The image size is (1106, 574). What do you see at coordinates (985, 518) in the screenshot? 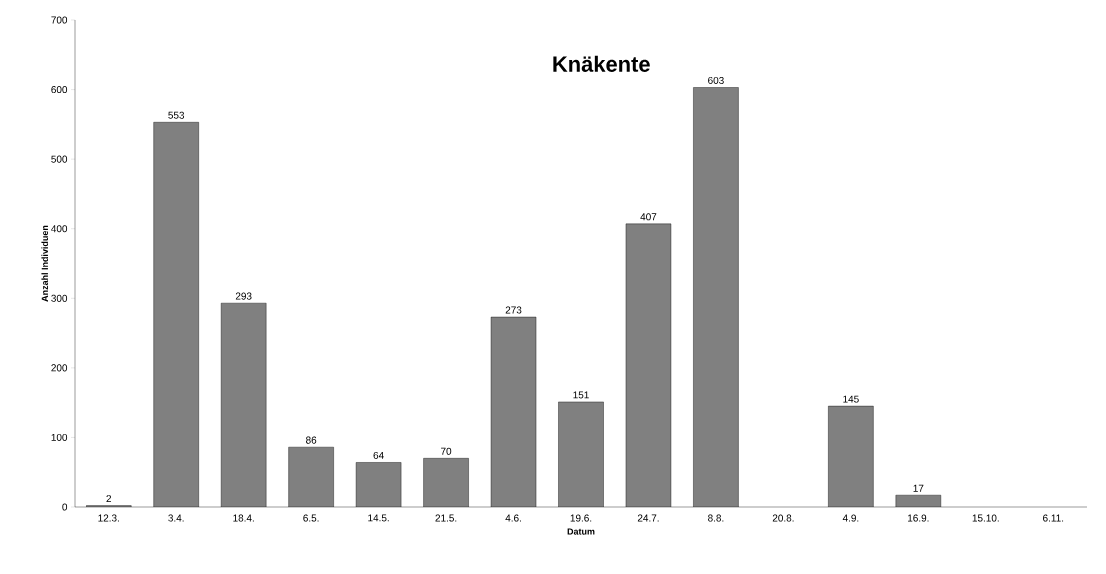
I see `x-tick-label: 15.10.` at bounding box center [985, 518].